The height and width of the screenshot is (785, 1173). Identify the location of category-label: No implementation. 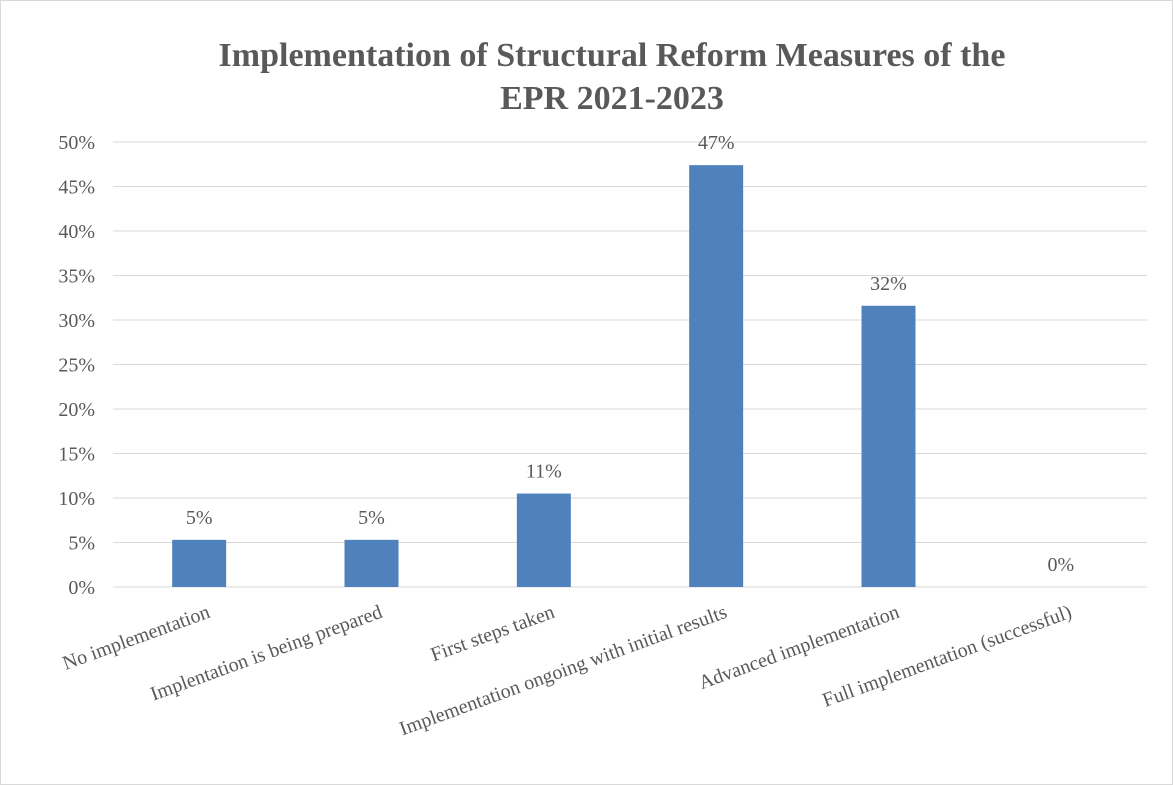
(136, 638).